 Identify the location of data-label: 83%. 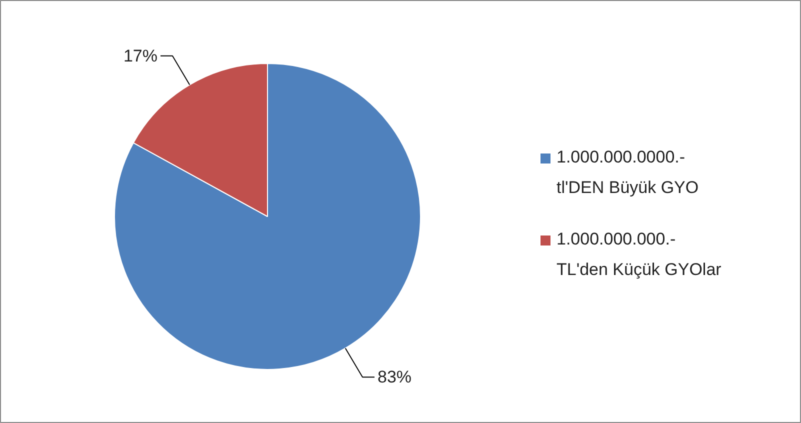
(395, 377).